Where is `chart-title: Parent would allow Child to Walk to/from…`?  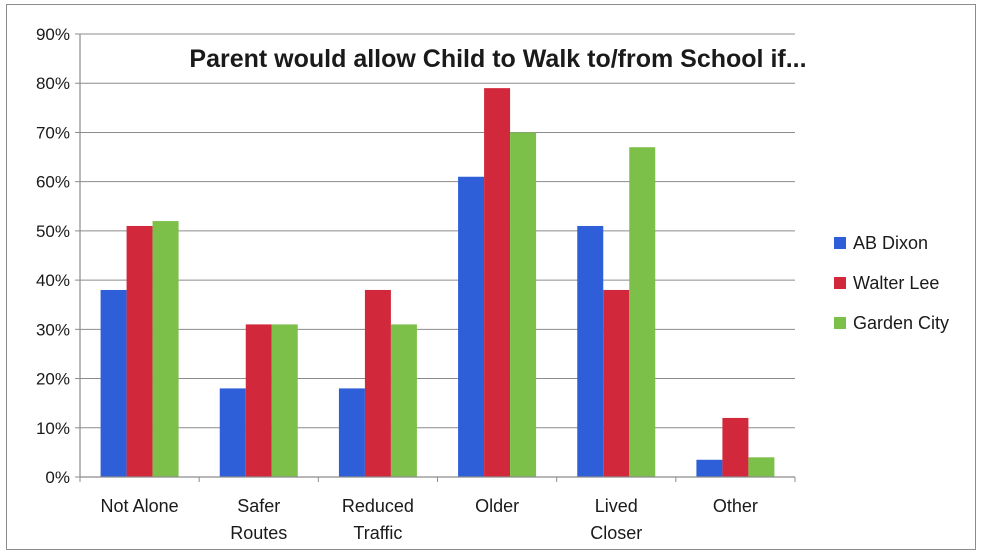
chart-title: Parent would allow Child to Walk to/from… is located at coordinates (497, 59).